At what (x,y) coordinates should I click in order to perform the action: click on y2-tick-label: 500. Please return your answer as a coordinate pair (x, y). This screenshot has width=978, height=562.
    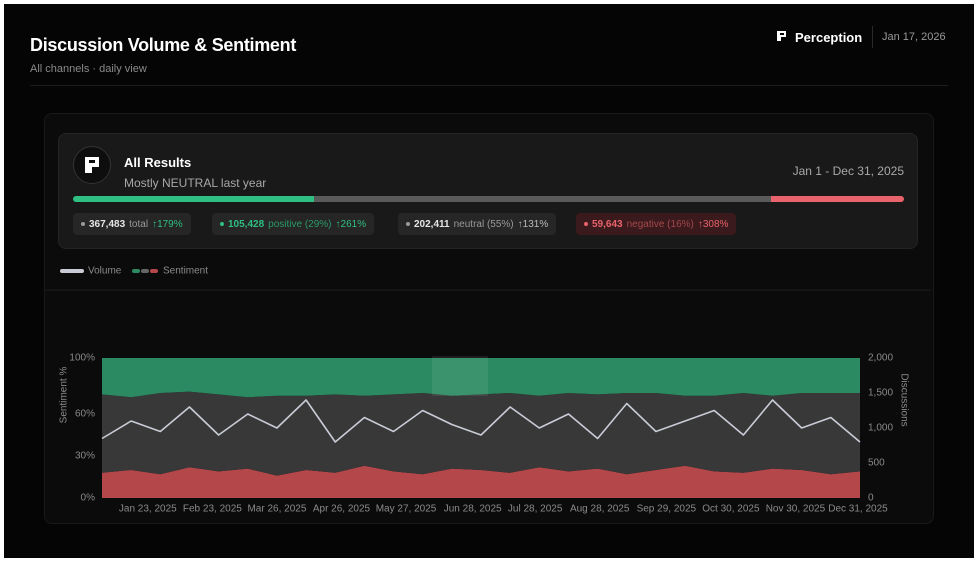
    Looking at the image, I should click on (876, 463).